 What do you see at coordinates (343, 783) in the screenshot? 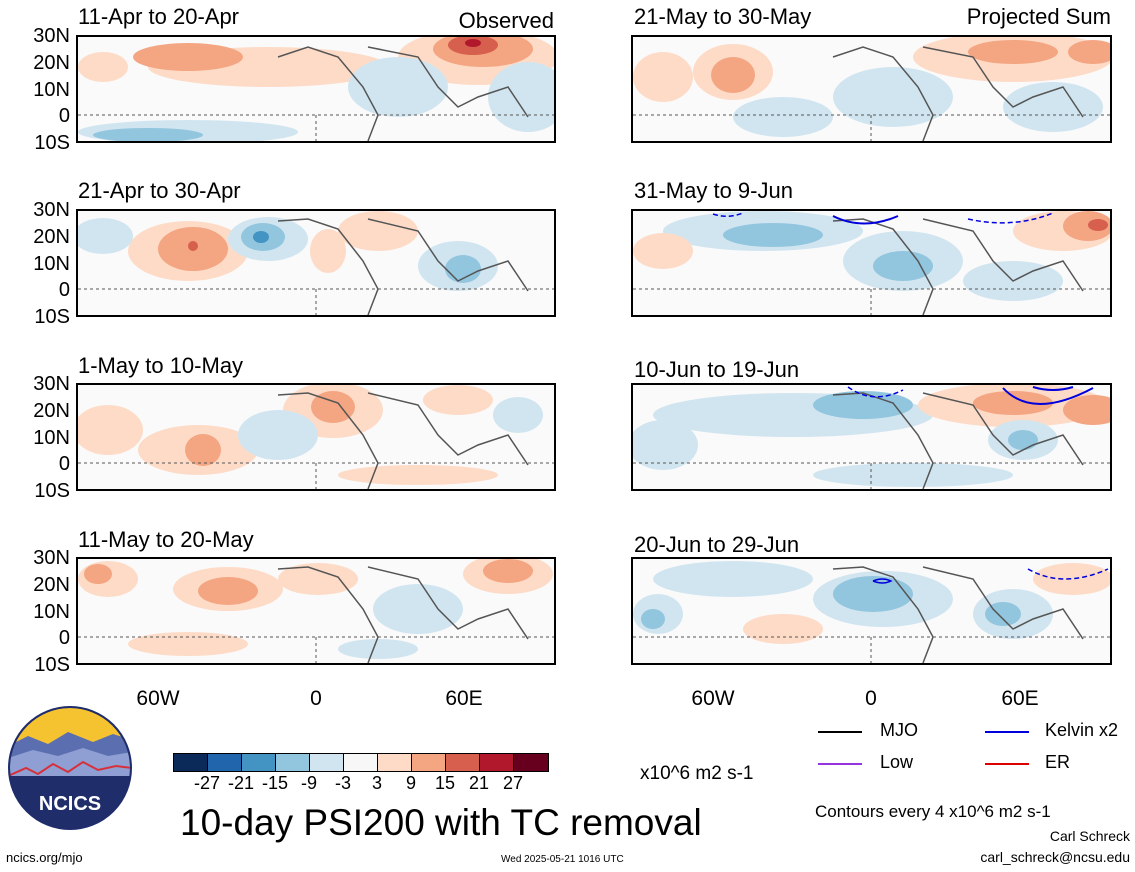
I see `colorbar-tick-label: -3` at bounding box center [343, 783].